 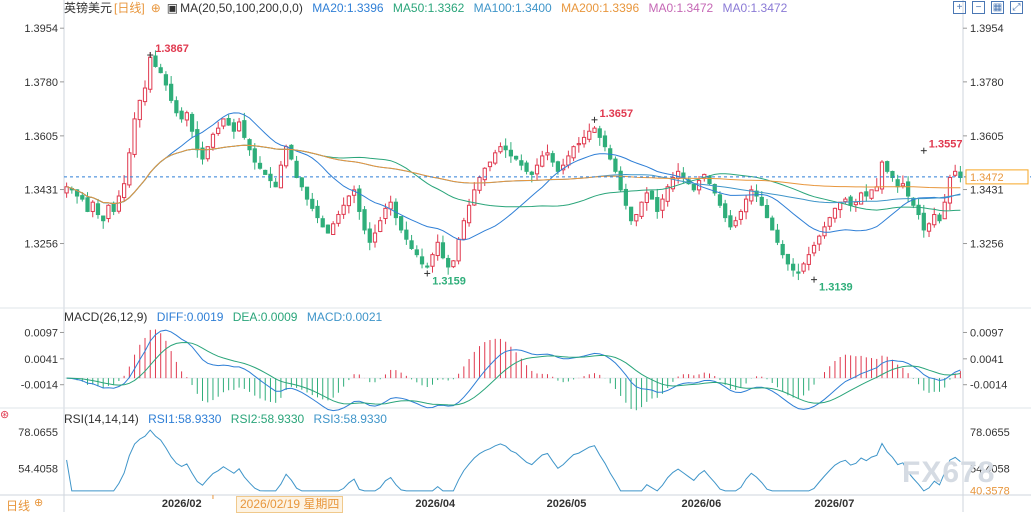 I want to click on rsi-tick-label-right: 40.3578, so click(x=990, y=491).